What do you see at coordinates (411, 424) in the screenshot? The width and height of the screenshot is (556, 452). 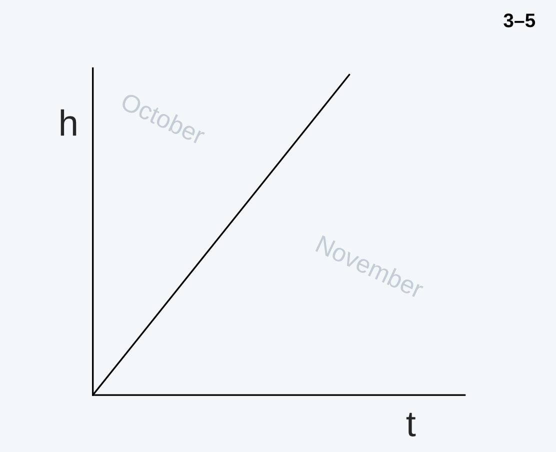 I see `x-axis-title: t` at bounding box center [411, 424].